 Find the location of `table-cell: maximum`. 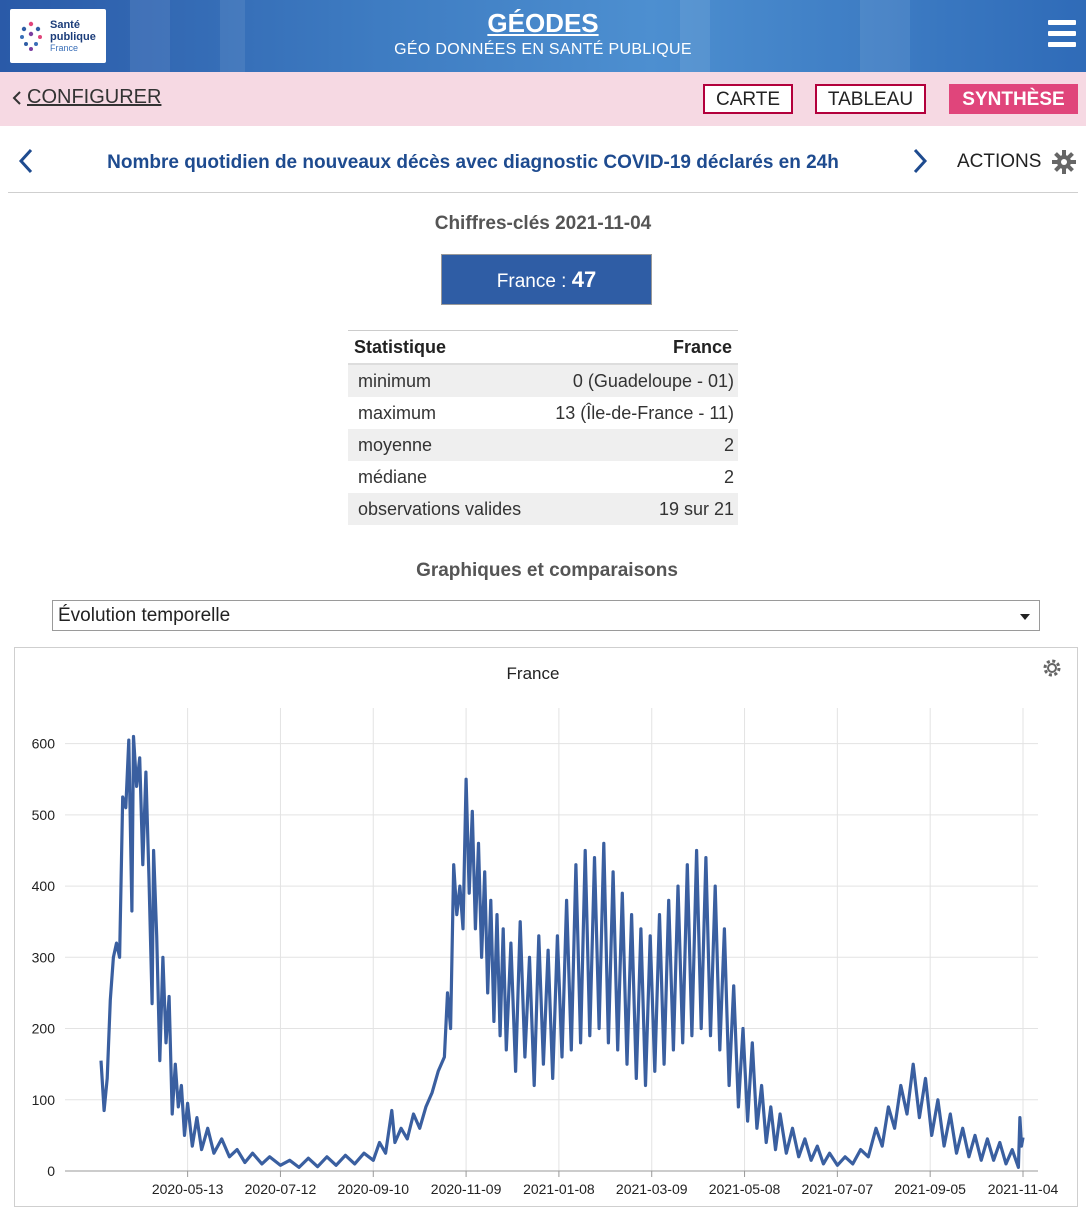

table-cell: maximum is located at coordinates (397, 412).